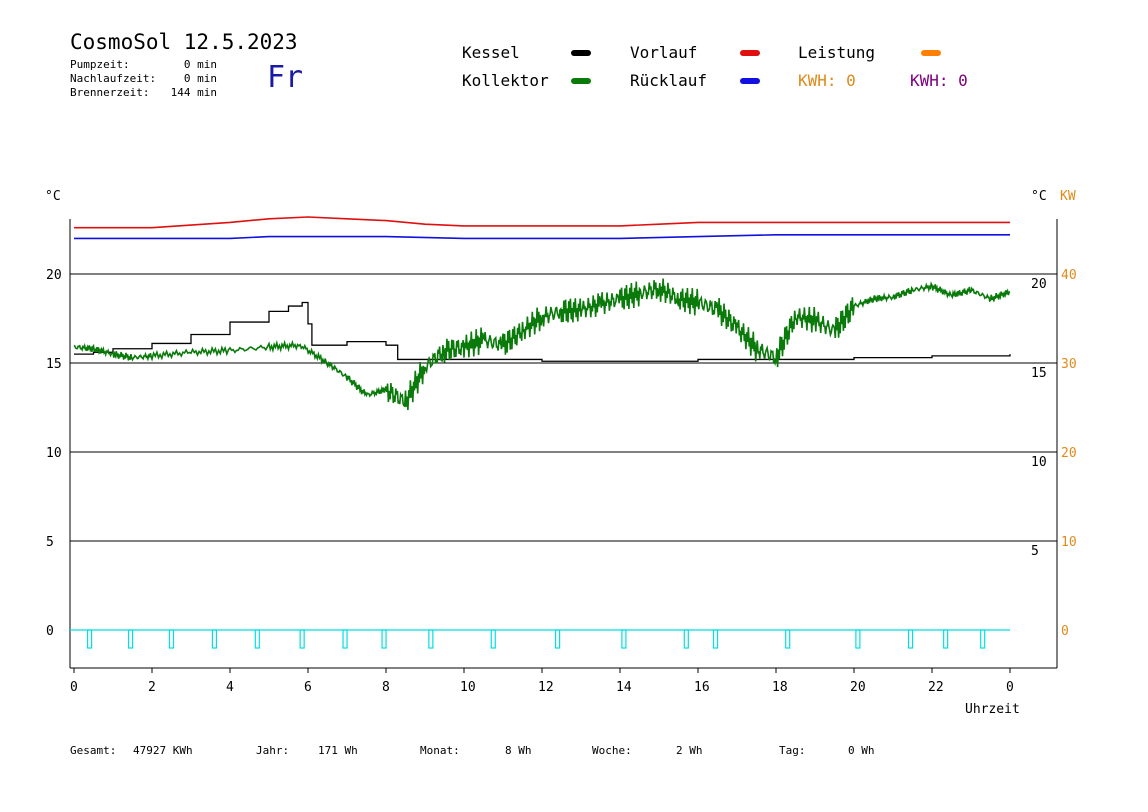 Image resolution: width=1148 pixels, height=812 pixels. Describe the element at coordinates (338, 750) in the screenshot. I see `footer-jahr-value: 171 Wh` at that location.